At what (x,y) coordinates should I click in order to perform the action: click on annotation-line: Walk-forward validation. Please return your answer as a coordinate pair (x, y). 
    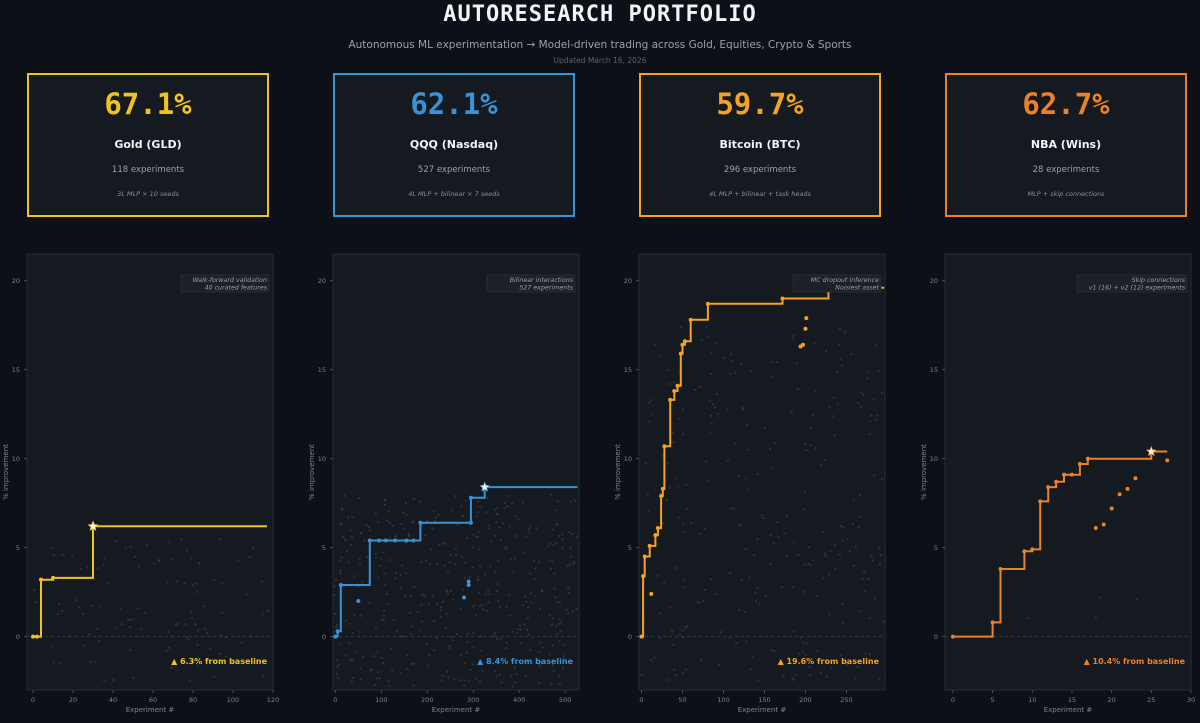
    Looking at the image, I should click on (229, 280).